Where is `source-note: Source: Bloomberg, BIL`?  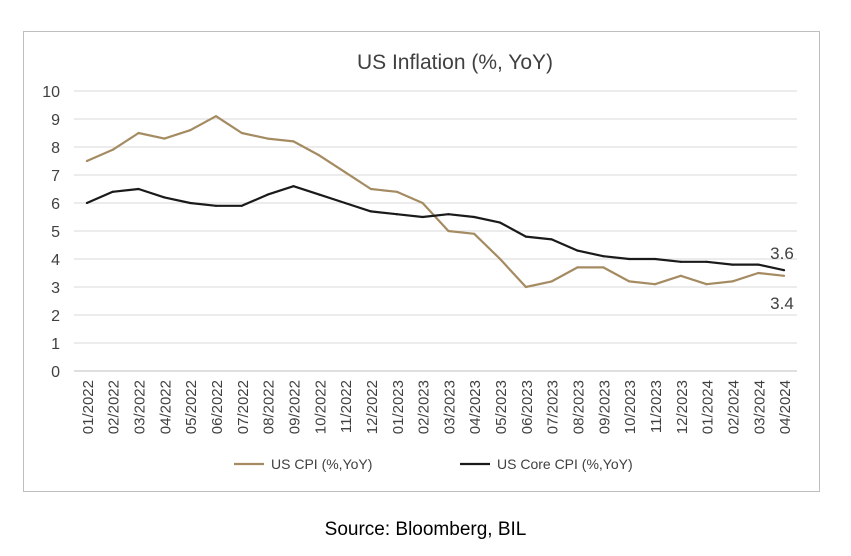
source-note: Source: Bloomberg, BIL is located at coordinates (425, 529).